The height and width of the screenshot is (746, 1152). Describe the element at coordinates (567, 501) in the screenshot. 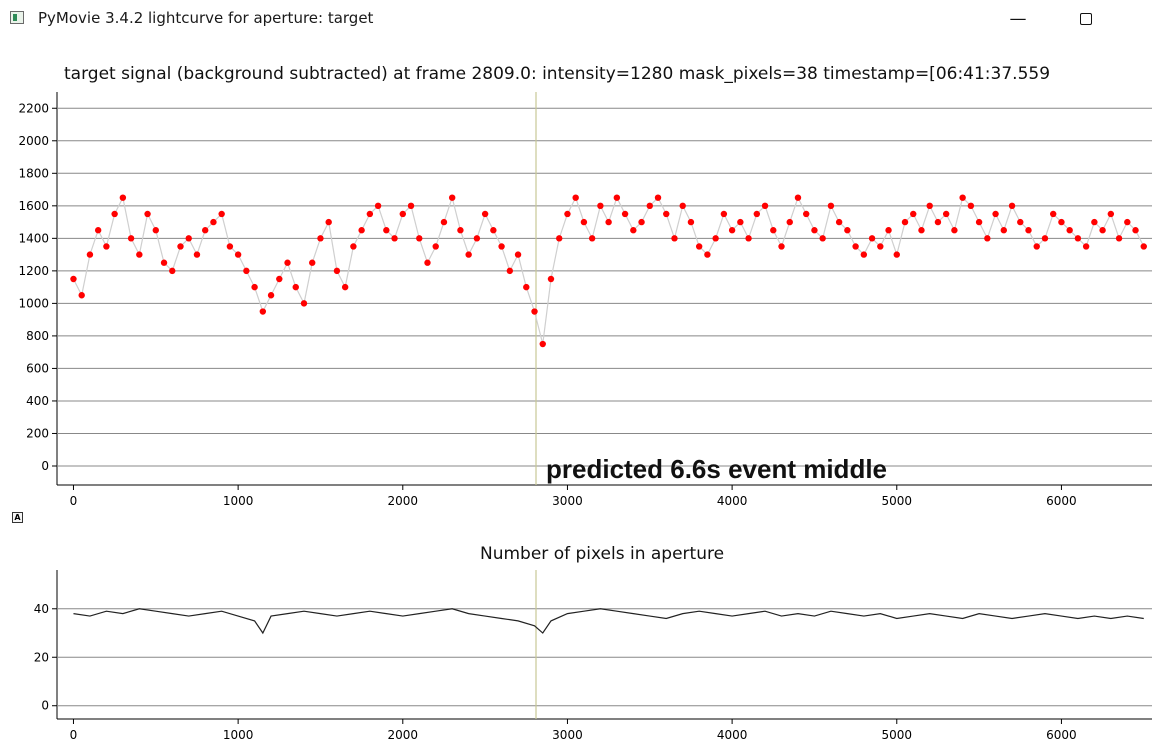

I see `x-tick-label: 3000` at that location.